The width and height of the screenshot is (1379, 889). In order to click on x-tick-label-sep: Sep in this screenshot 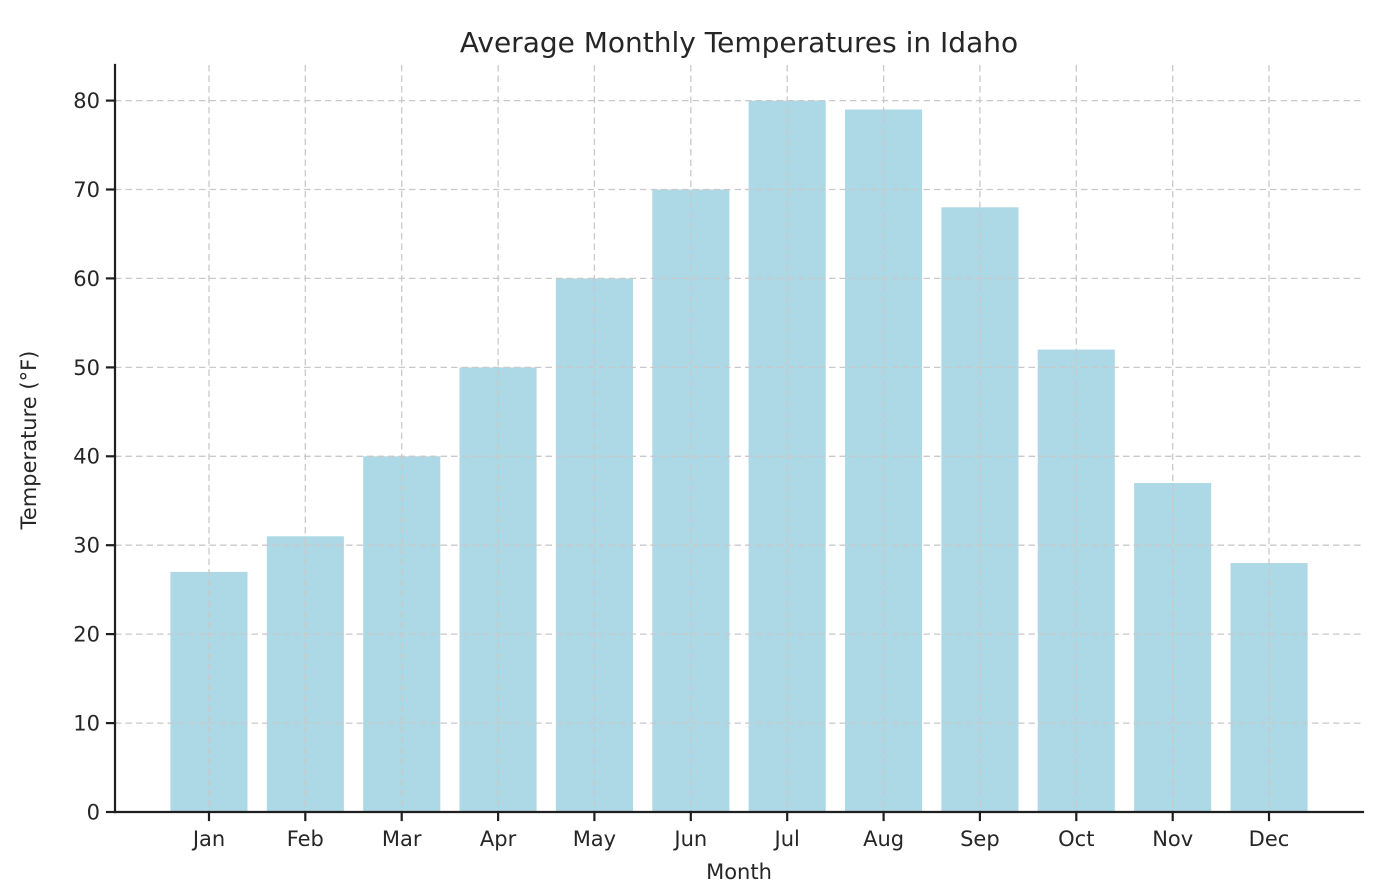, I will do `click(980, 839)`.